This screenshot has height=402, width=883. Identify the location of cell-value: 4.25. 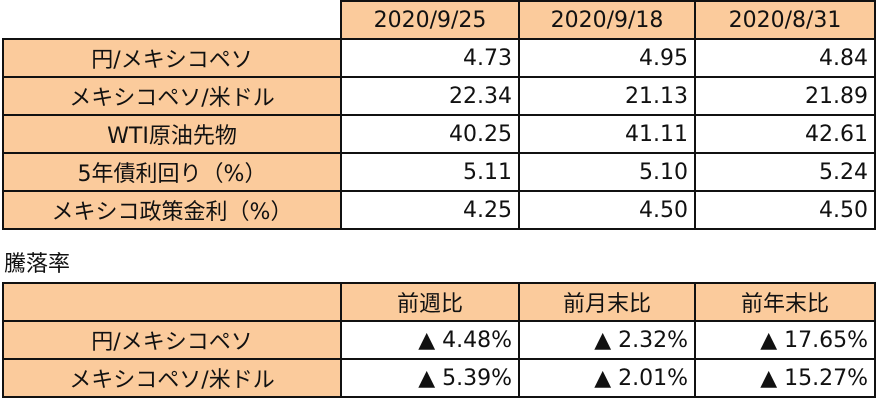
(430, 210).